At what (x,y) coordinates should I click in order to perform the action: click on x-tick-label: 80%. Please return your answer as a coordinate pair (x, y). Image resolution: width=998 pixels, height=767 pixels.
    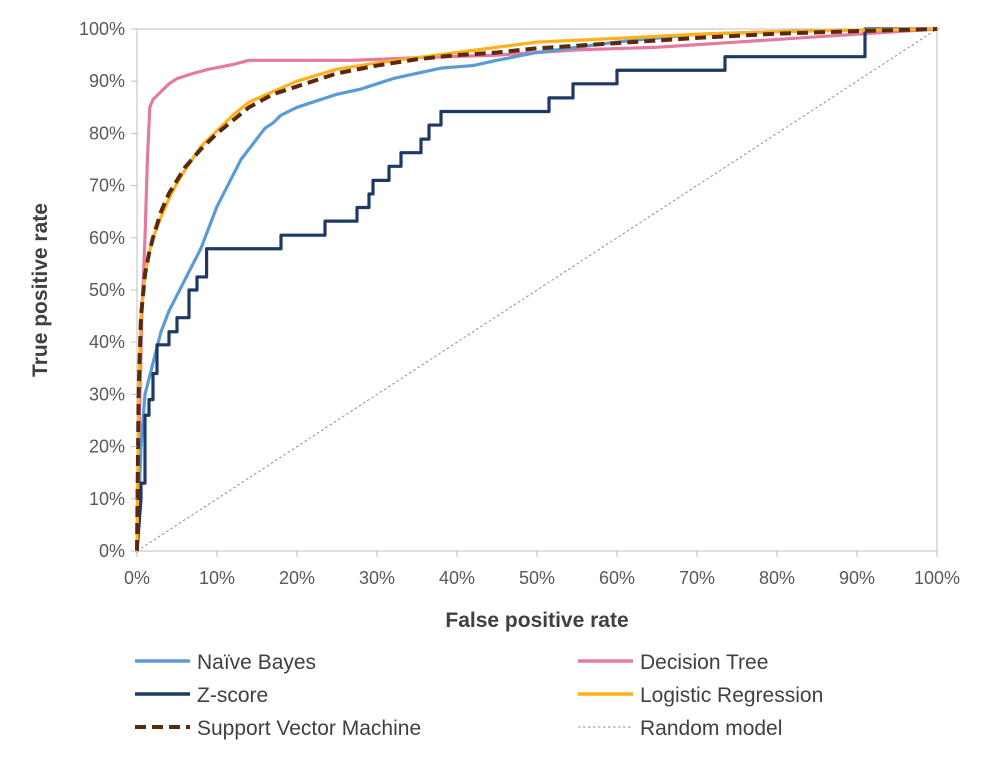
    Looking at the image, I should click on (777, 578).